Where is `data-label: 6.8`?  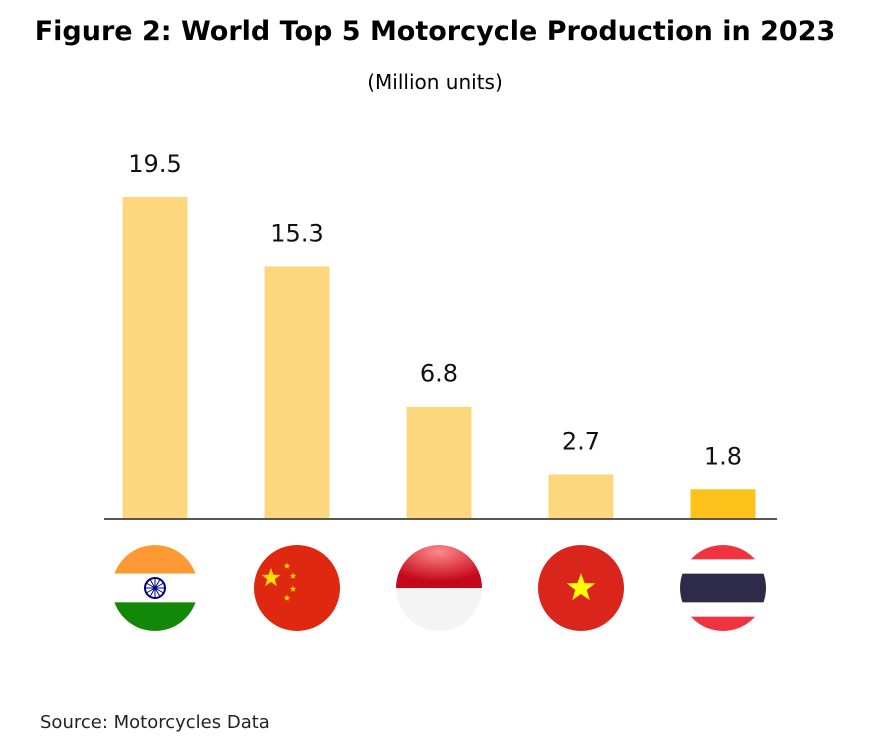
data-label: 6.8 is located at coordinates (439, 374).